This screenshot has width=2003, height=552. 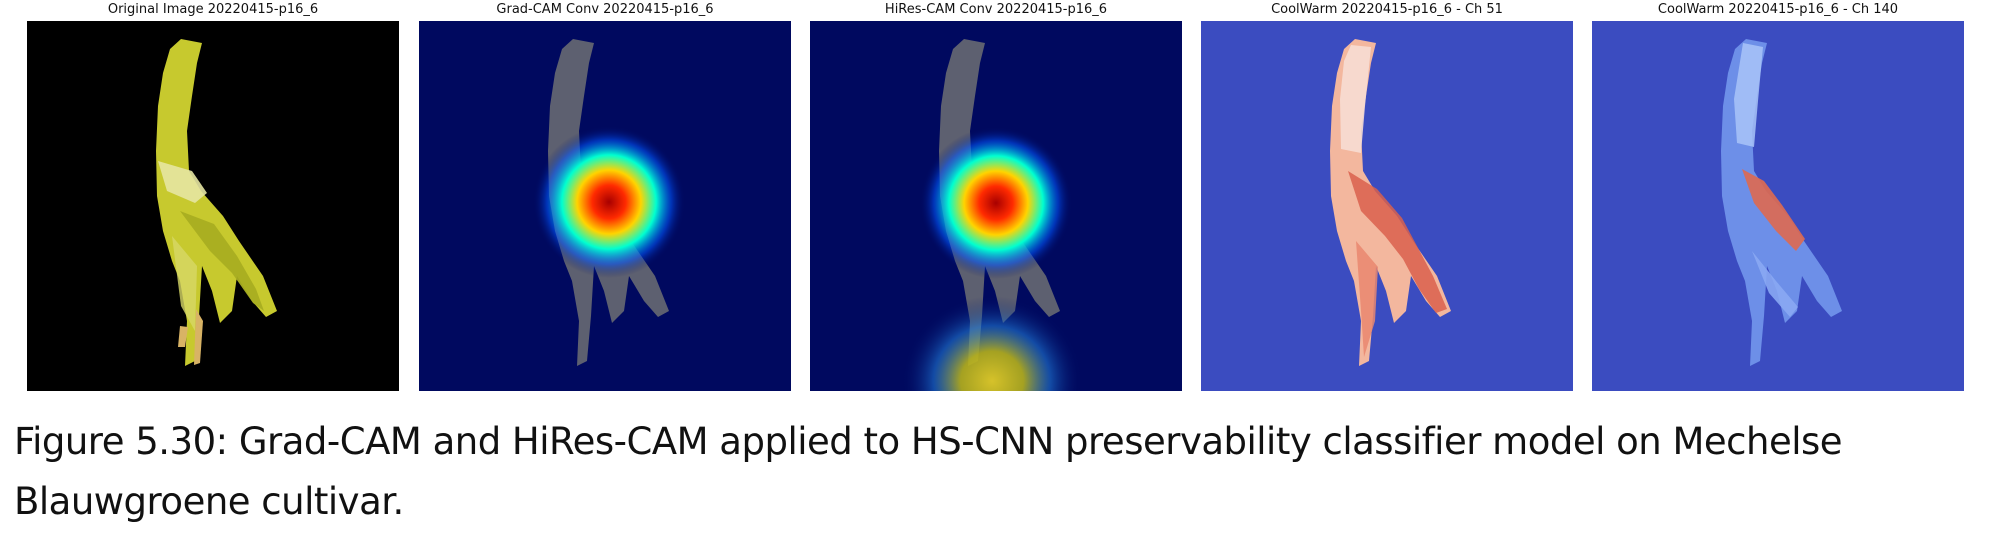 I want to click on coolwarm-ch51-image, so click(x=1387, y=206).